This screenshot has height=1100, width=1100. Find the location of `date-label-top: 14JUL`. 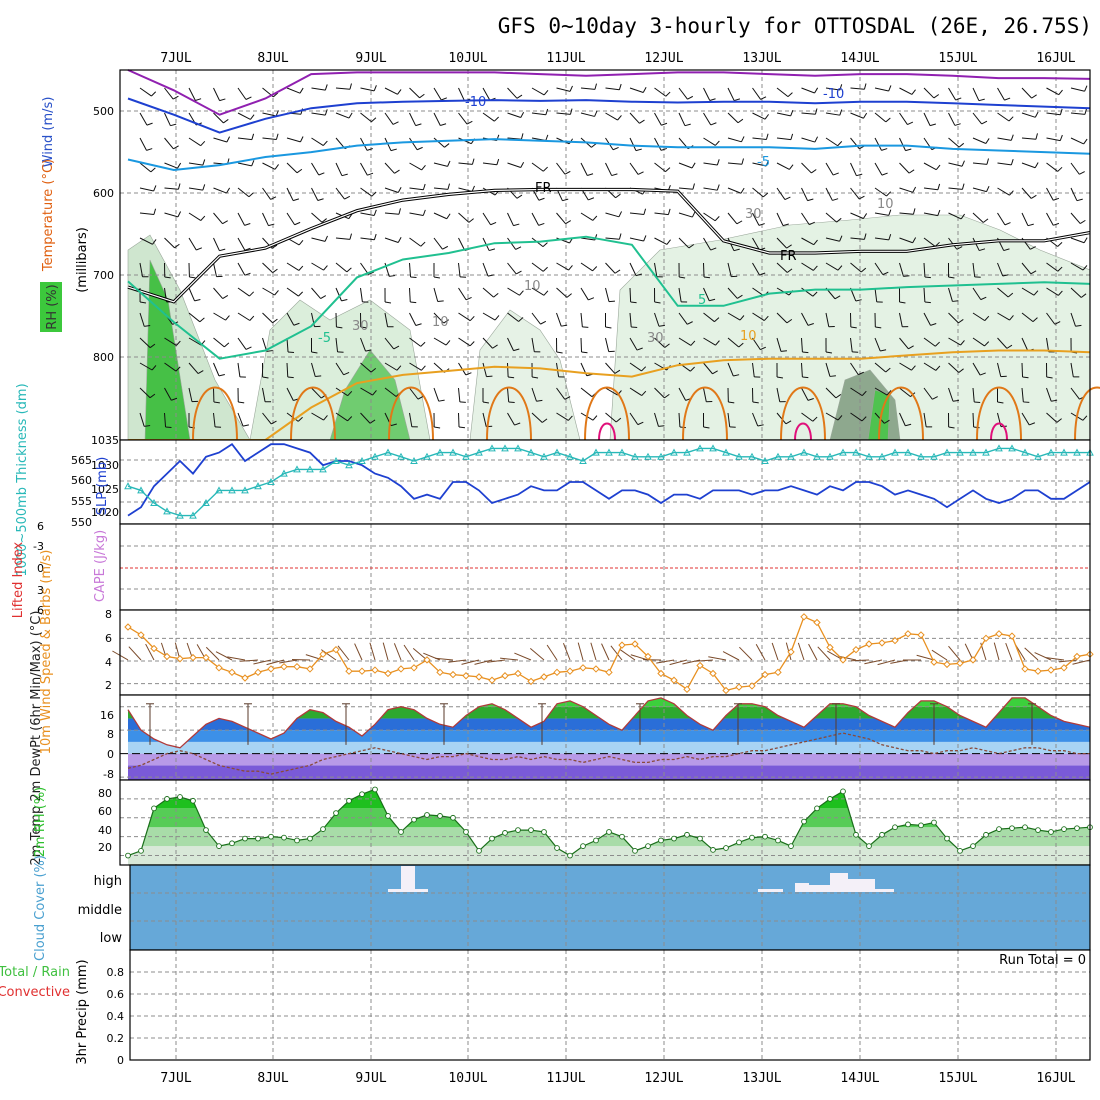

date-label-top: 14JUL is located at coordinates (859, 58).